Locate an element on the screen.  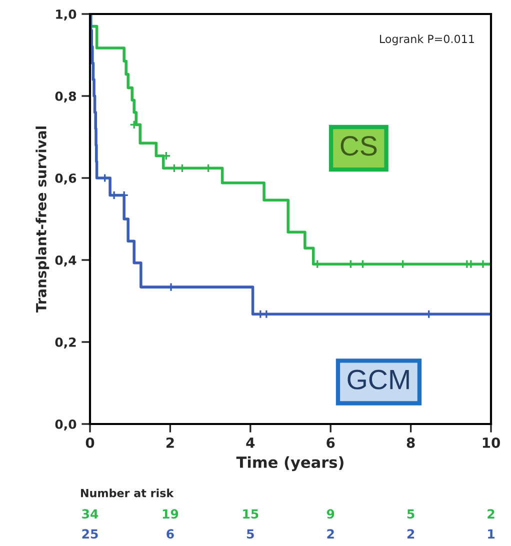
x-tick-label: 10 is located at coordinates (491, 442).